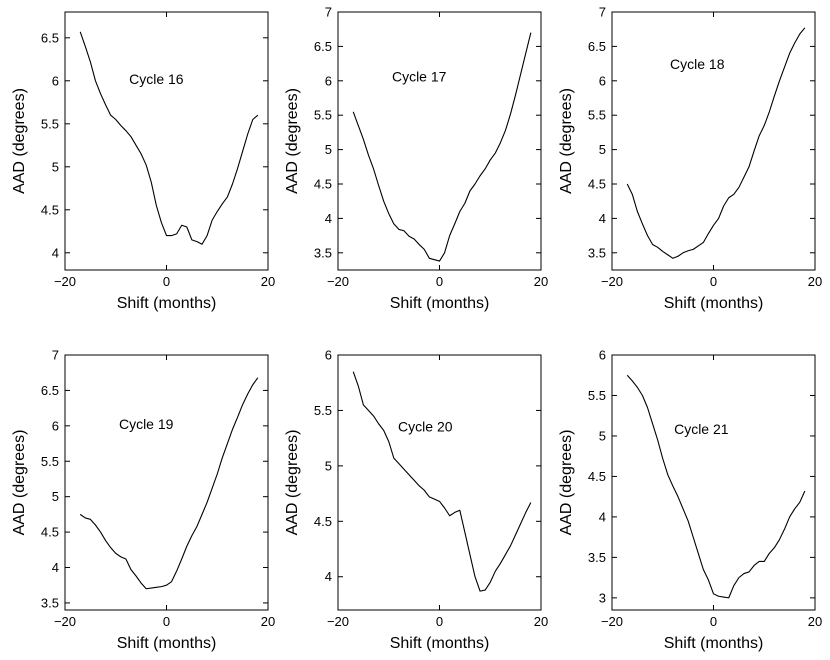 The image size is (830, 660). What do you see at coordinates (697, 64) in the screenshot?
I see `cycle-annotation: Cycle 18` at bounding box center [697, 64].